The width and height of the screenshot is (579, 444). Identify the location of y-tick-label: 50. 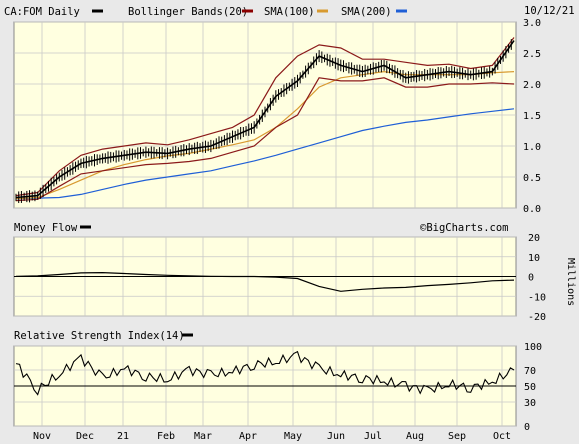
(530, 387).